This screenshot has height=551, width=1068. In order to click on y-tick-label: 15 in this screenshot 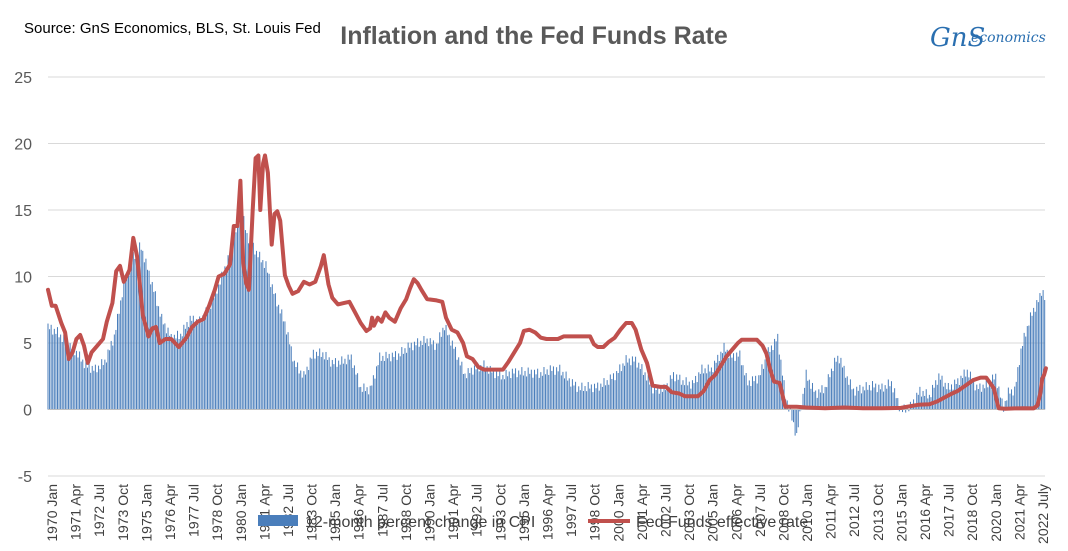, I will do `click(23, 211)`.